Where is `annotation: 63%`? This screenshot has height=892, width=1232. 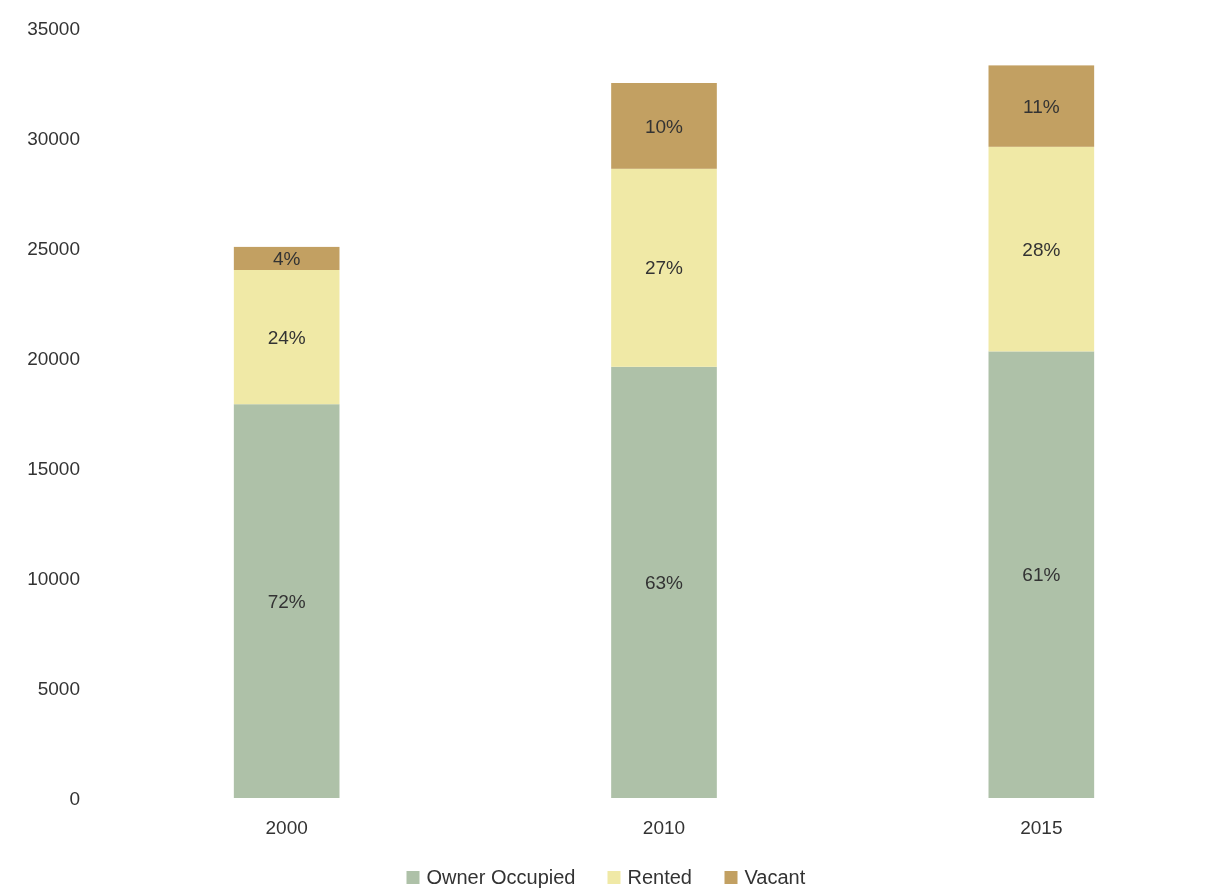
annotation: 63% is located at coordinates (664, 583).